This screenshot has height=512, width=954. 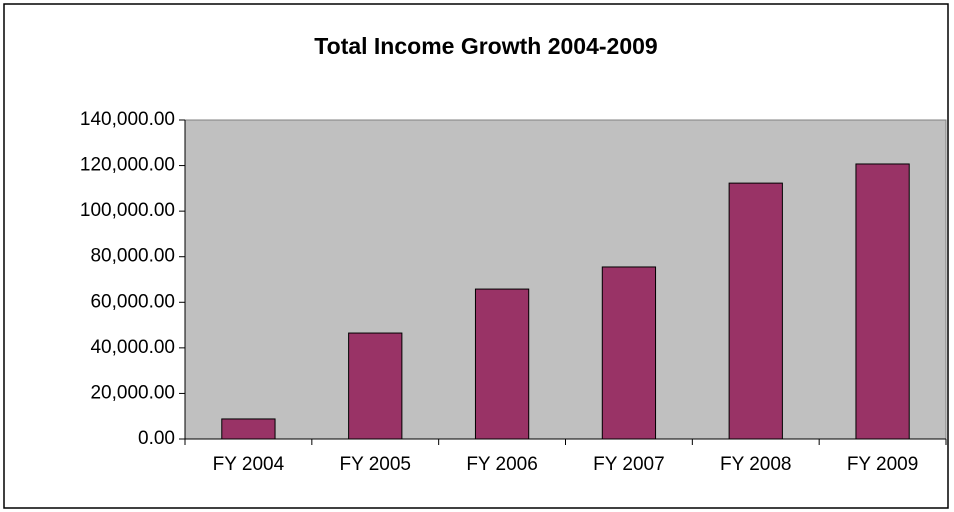 What do you see at coordinates (127, 165) in the screenshot?
I see `y-tick-label: 120,000.00` at bounding box center [127, 165].